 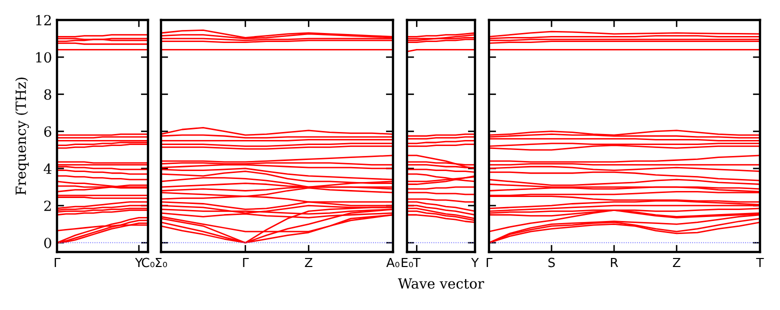 I want to click on x-tick-label: Σ₀, so click(x=162, y=263).